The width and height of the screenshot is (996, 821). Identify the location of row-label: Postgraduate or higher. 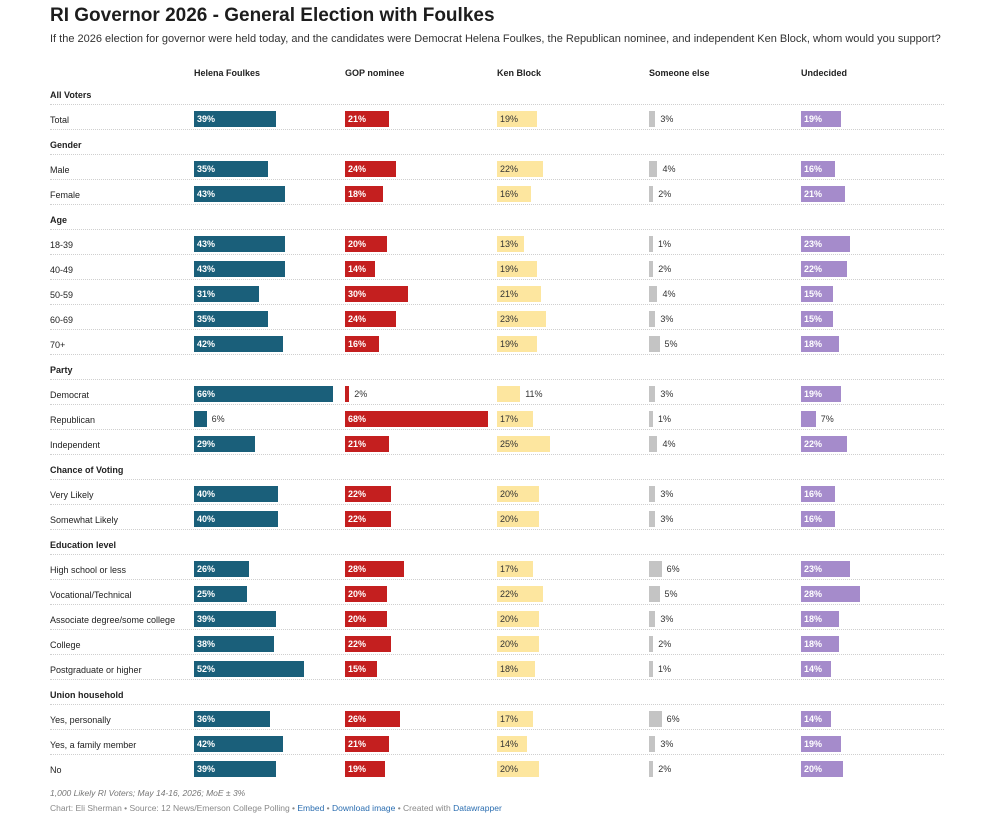
(96, 670).